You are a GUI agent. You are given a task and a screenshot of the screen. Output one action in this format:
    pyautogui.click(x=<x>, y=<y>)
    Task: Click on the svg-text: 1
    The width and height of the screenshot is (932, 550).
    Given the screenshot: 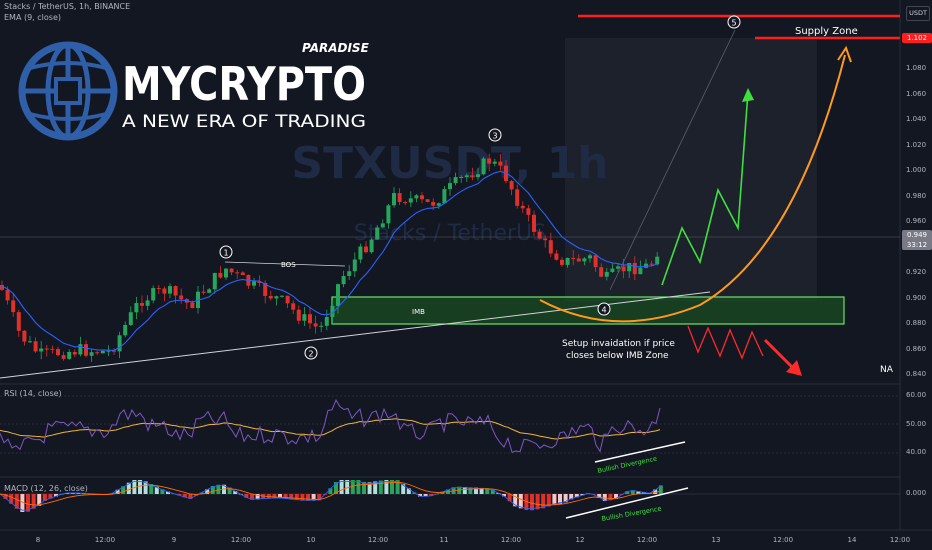 What is the action you would take?
    pyautogui.click(x=225, y=253)
    